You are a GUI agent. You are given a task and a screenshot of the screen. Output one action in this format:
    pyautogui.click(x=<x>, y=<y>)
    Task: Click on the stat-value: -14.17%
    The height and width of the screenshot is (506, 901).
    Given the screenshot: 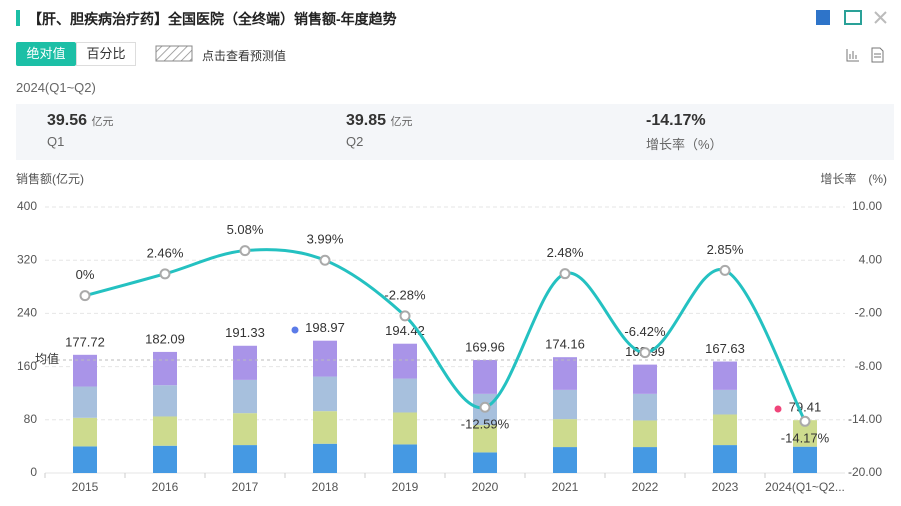 What is the action you would take?
    pyautogui.click(x=676, y=120)
    